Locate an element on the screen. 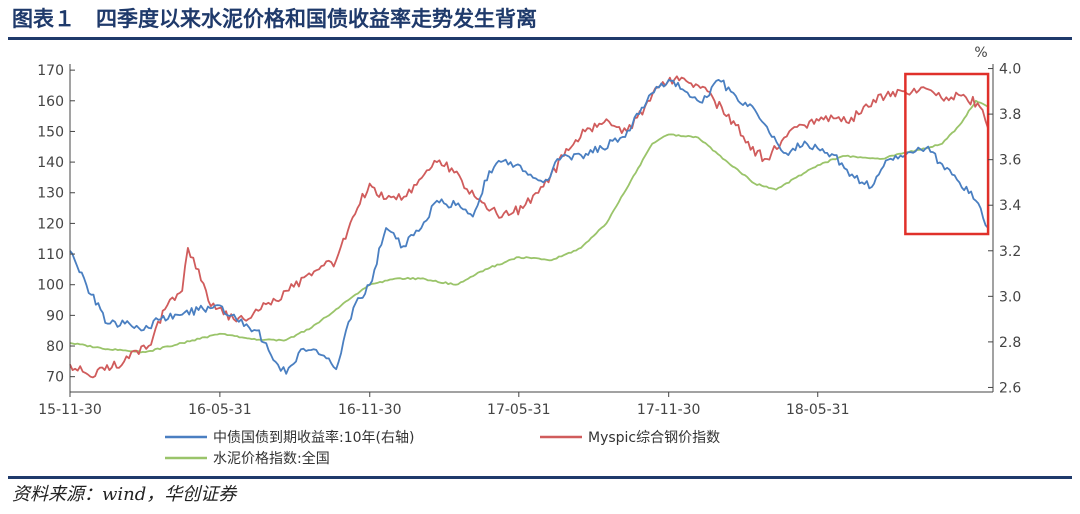  left-tick-label: 120 is located at coordinates (50, 224).